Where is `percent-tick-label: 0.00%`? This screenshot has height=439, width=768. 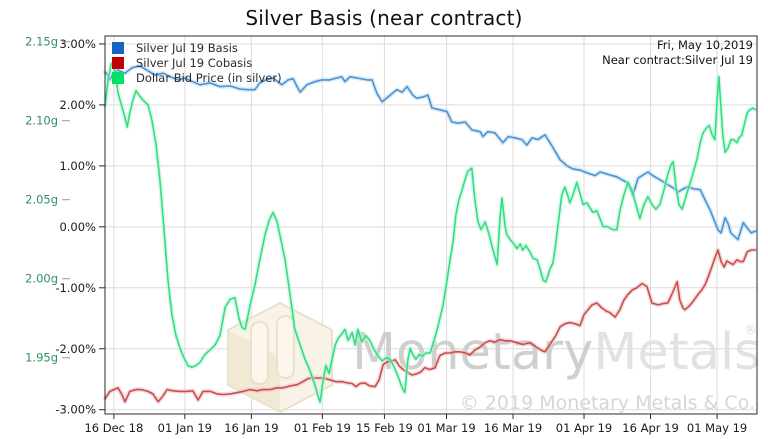
percent-tick-label: 0.00% is located at coordinates (77, 227).